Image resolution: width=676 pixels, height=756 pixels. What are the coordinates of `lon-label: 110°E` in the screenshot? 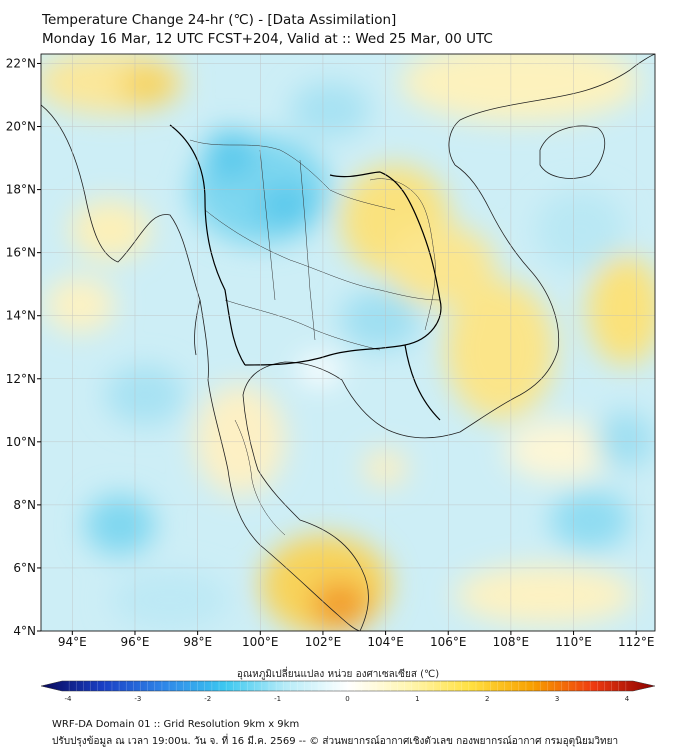 It's located at (573, 642).